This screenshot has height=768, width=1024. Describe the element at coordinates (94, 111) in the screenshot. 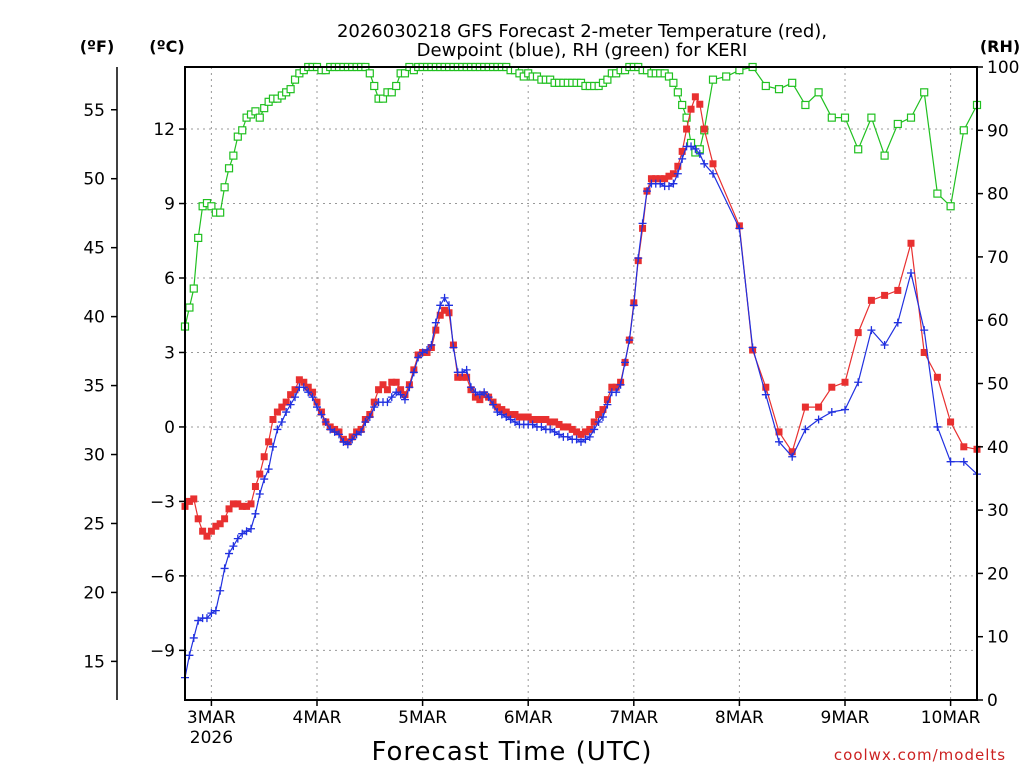

I see `fahrenheit-tick-label: 55` at that location.